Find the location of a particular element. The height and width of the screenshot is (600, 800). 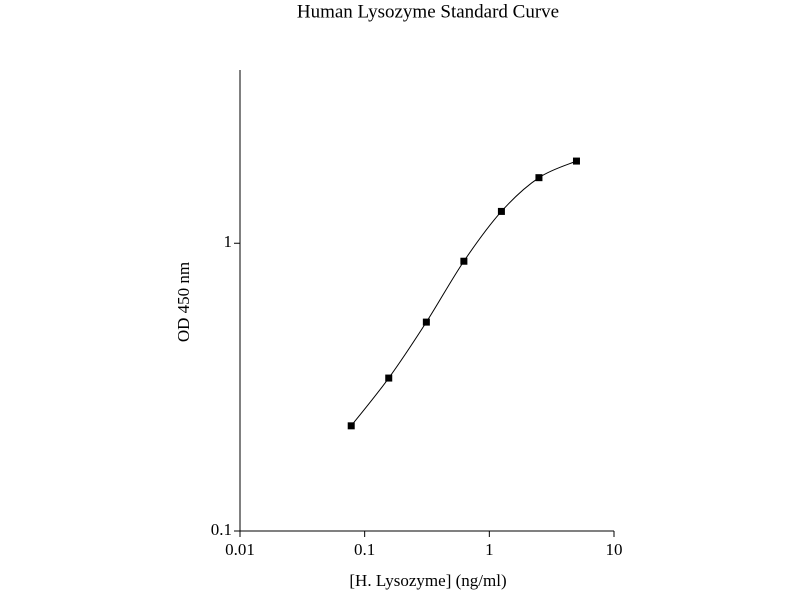

chart-title: Human Lysozyme Standard Curve is located at coordinates (428, 11).